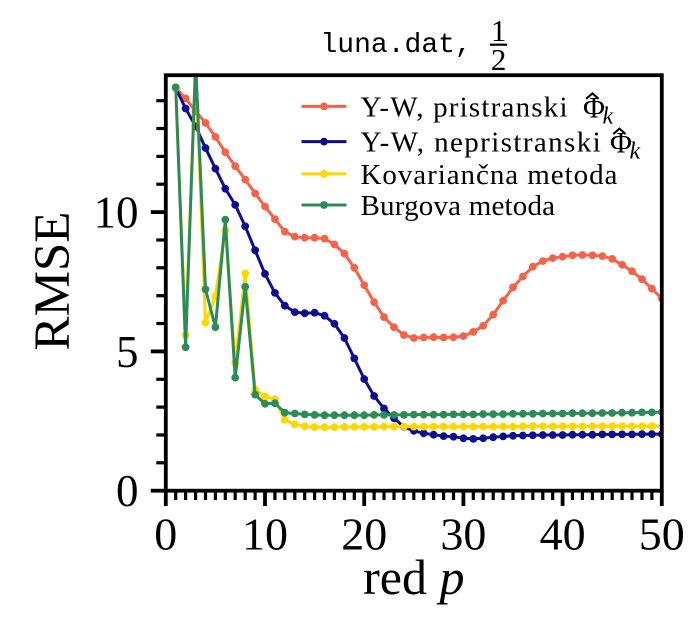 This screenshot has width=690, height=635. What do you see at coordinates (458, 206) in the screenshot?
I see `svg-text: Burgova metoda` at bounding box center [458, 206].